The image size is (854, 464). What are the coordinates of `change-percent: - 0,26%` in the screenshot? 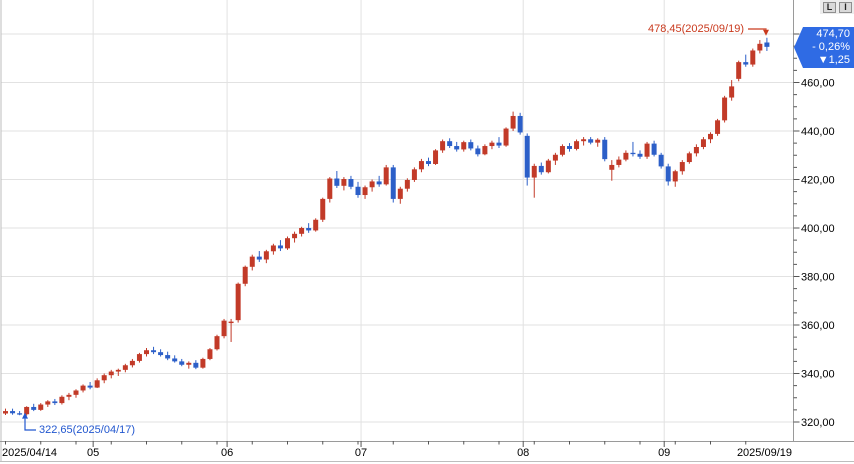 It's located at (831, 47).